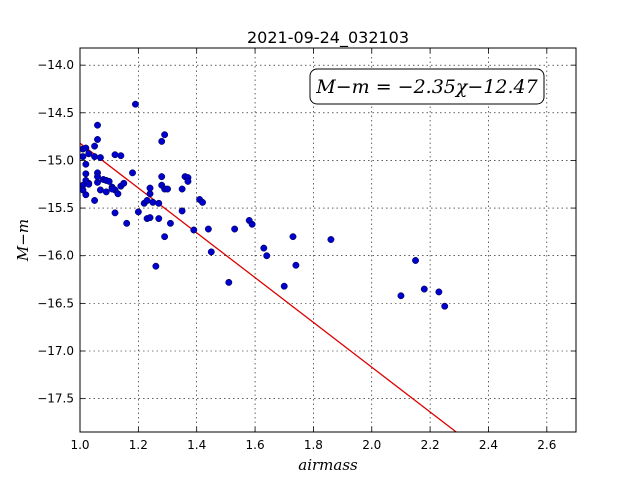 Image resolution: width=640 pixels, height=480 pixels. I want to click on x-tick-label: 2.6, so click(546, 445).